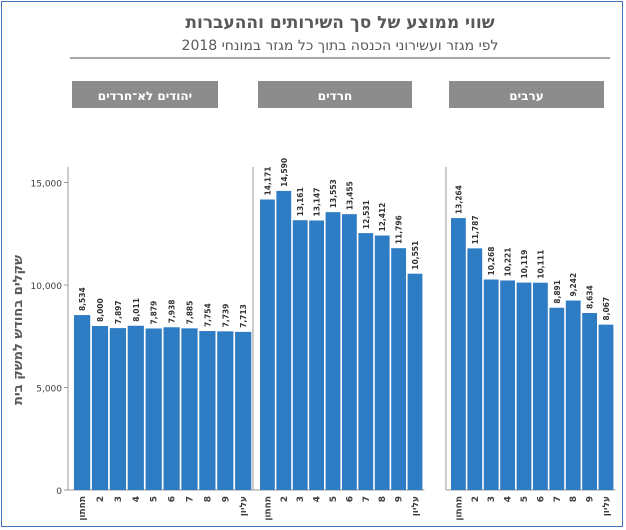 The height and width of the screenshot is (530, 626). What do you see at coordinates (476, 499) in the screenshot?
I see `x-tick-label-2-8: 2` at bounding box center [476, 499].